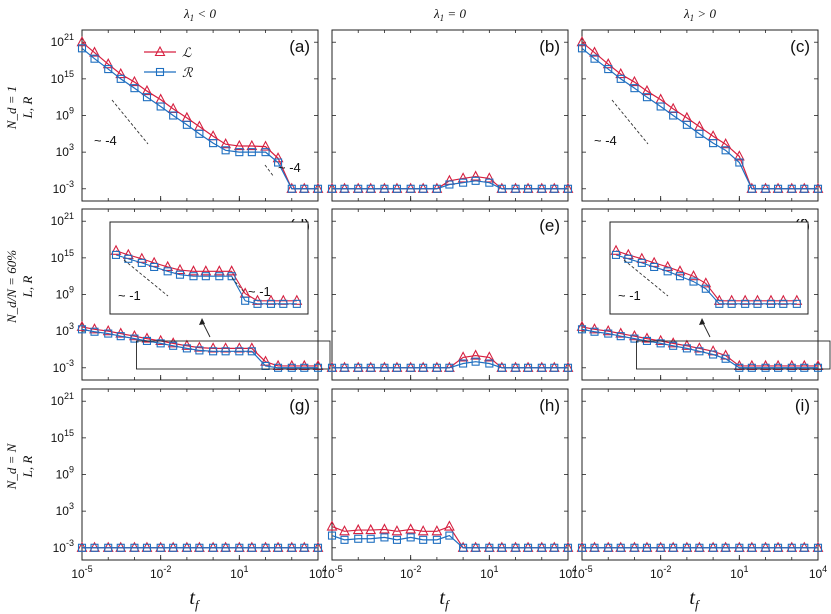  I want to click on y-tick-label: 10⁹, so click(65, 114).